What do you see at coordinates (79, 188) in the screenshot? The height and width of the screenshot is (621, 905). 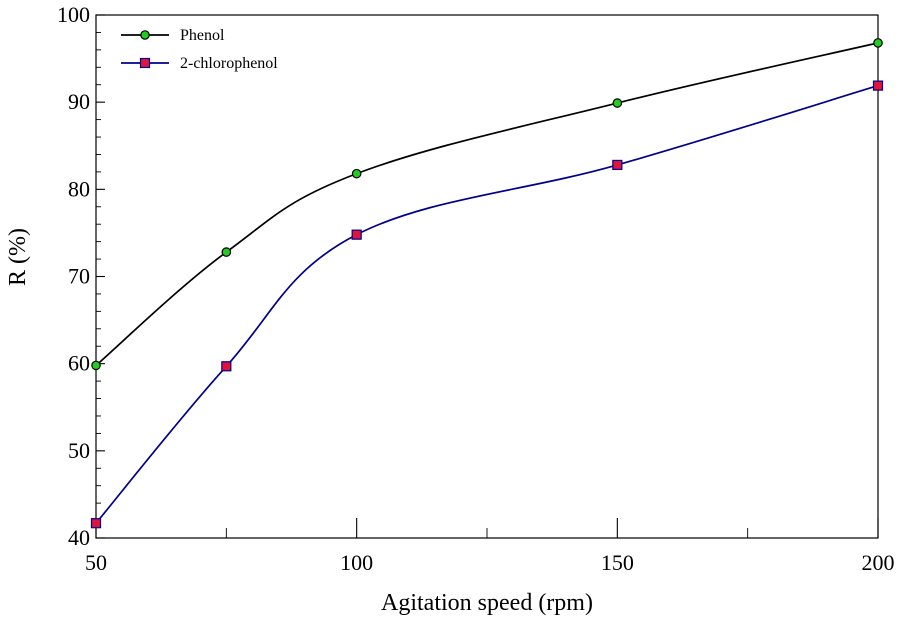 I see `y-tick-label: 80` at bounding box center [79, 188].